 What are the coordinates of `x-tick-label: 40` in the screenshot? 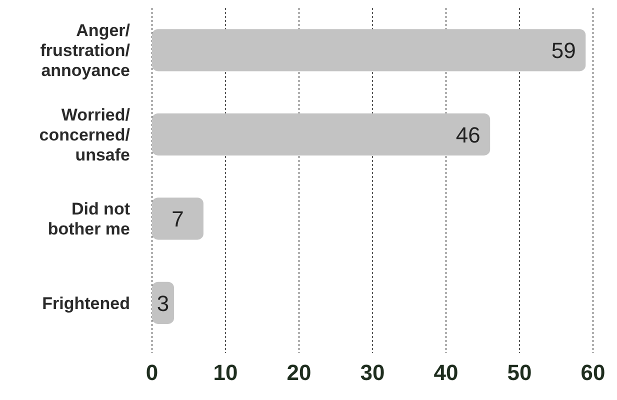 It's located at (446, 372).